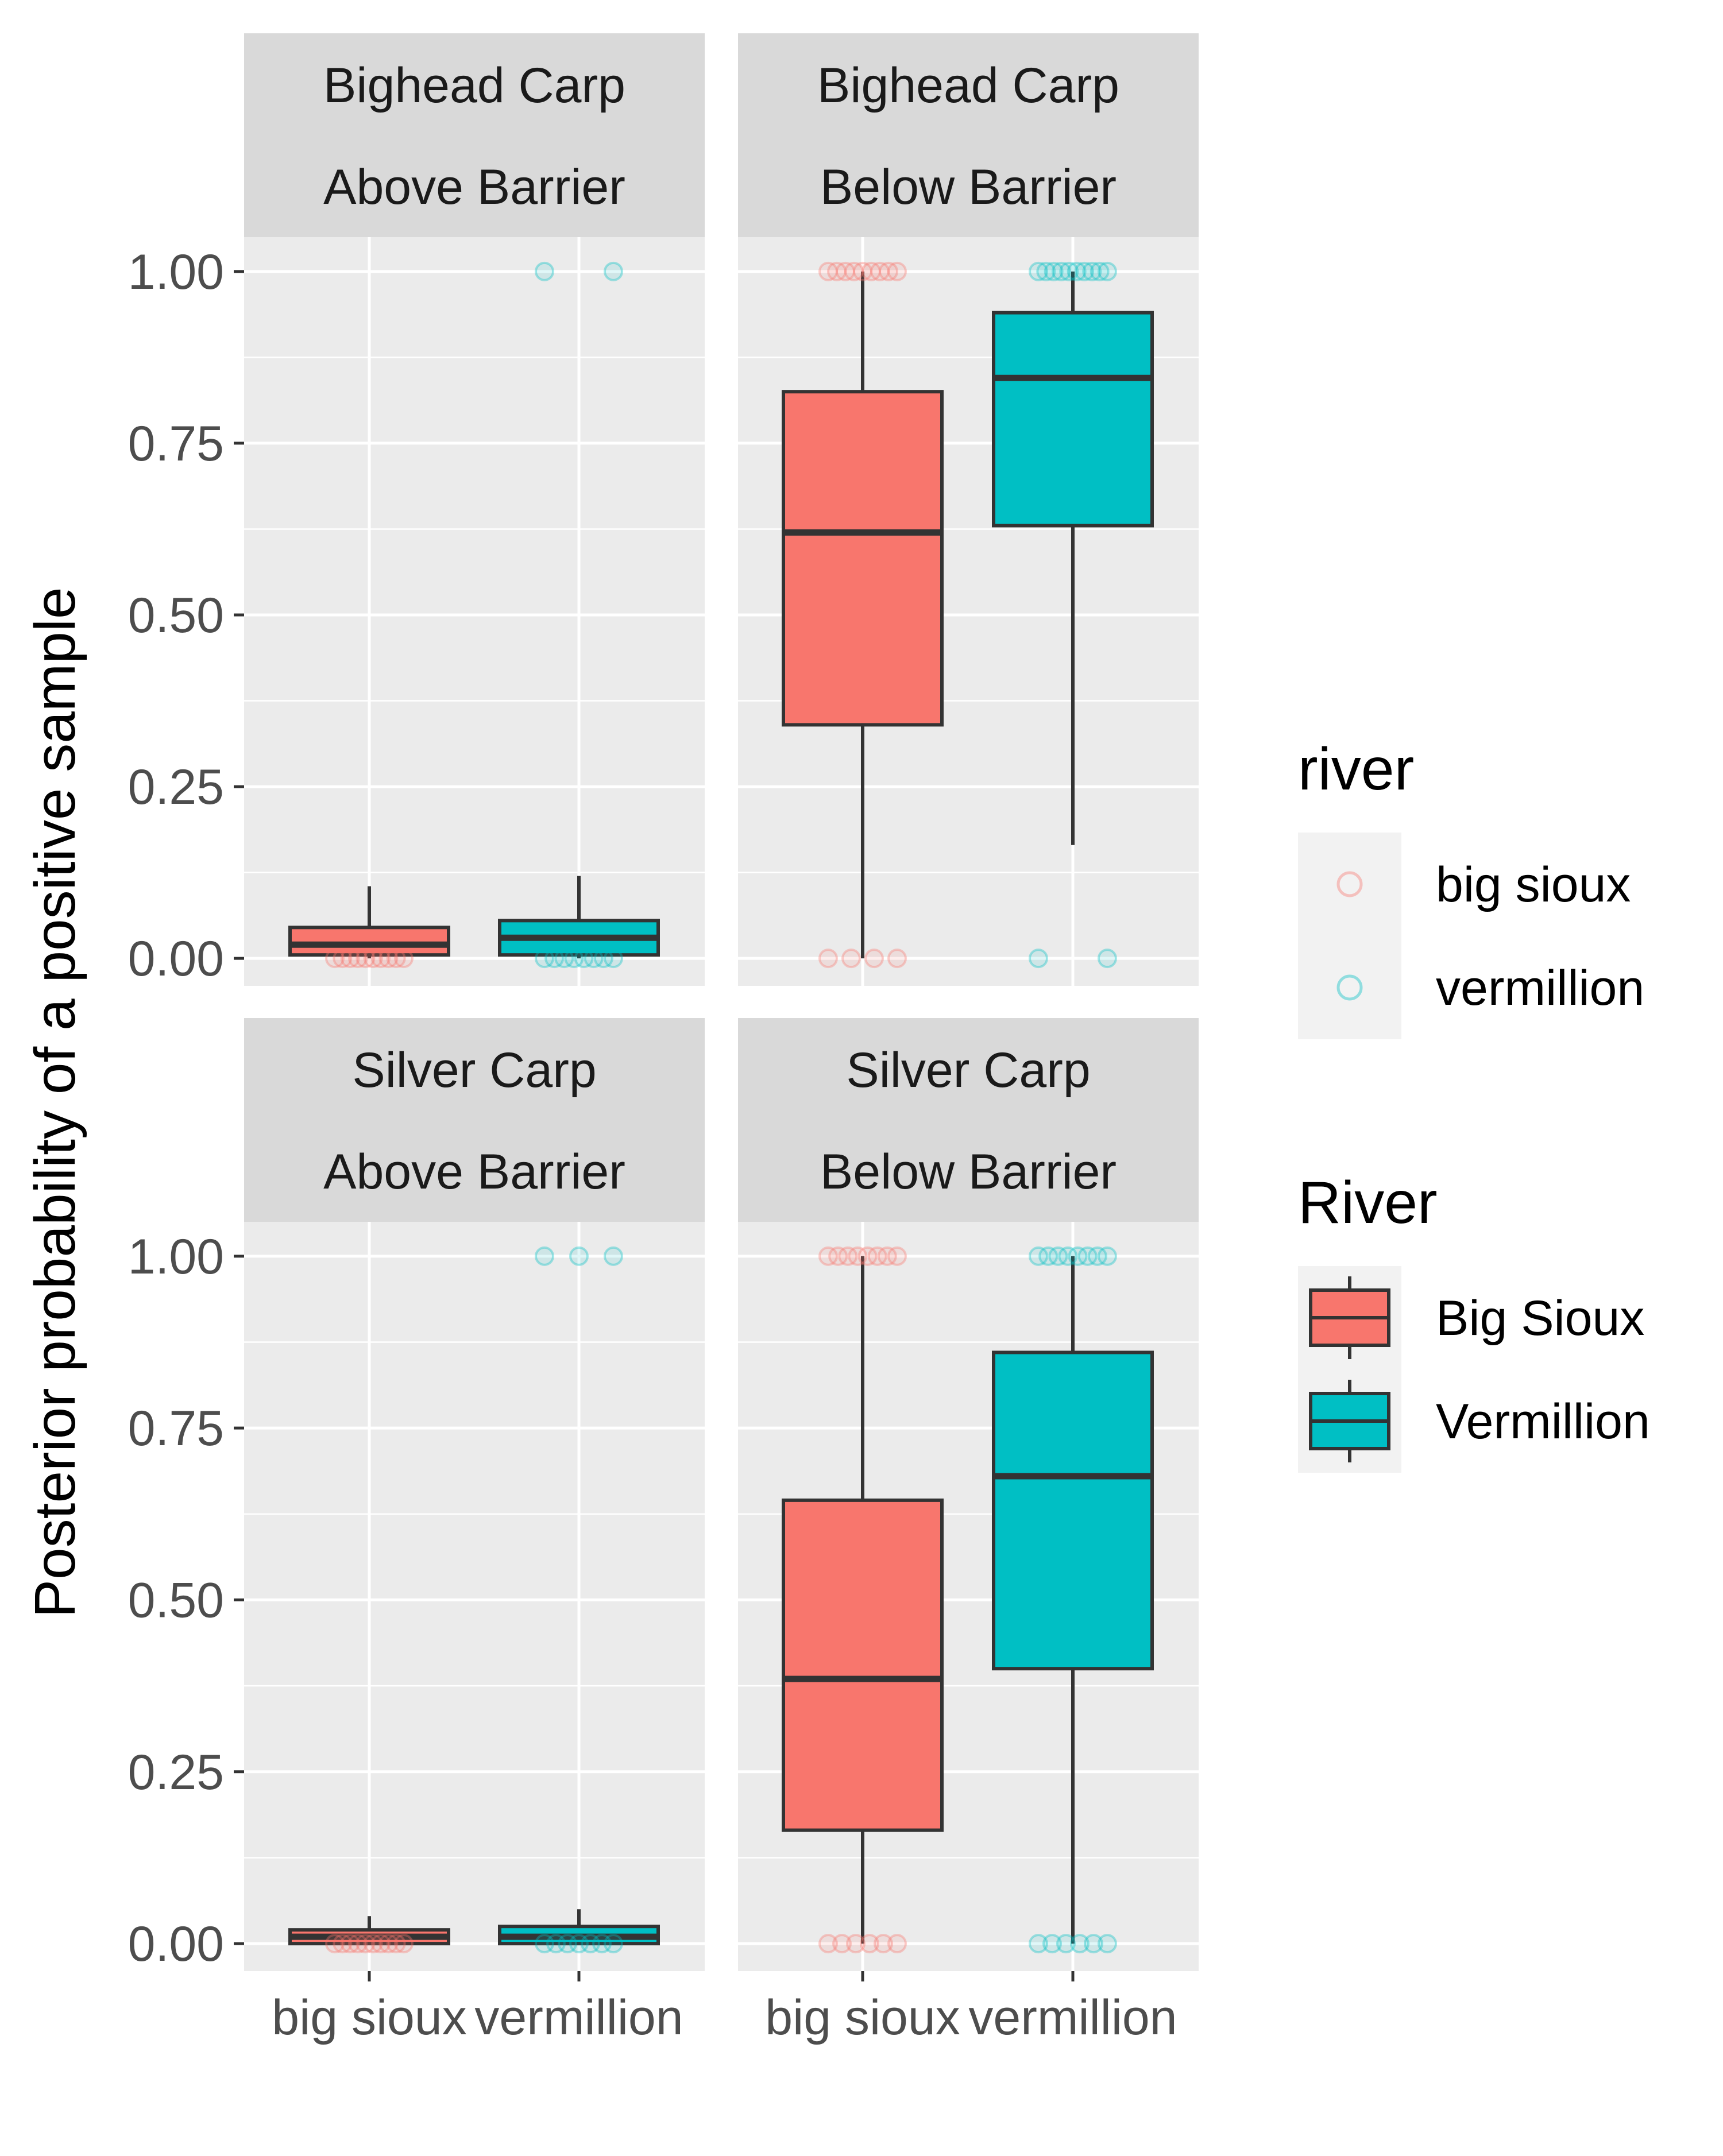 This screenshot has width=1723, height=2156. Describe the element at coordinates (1368, 1203) in the screenshot. I see `legend-river-boxes-title: River` at that location.